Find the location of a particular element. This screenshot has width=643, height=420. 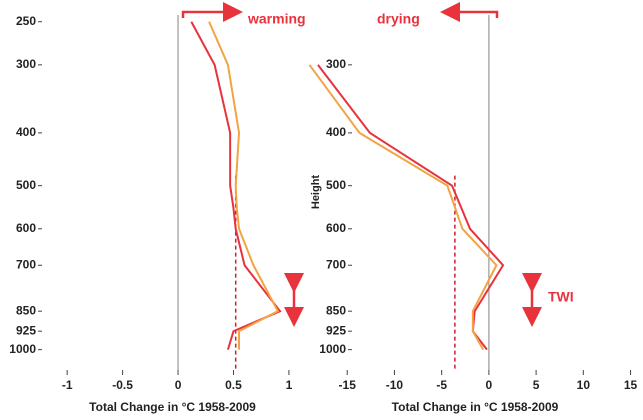

x-tick-label: 15 is located at coordinates (631, 385).